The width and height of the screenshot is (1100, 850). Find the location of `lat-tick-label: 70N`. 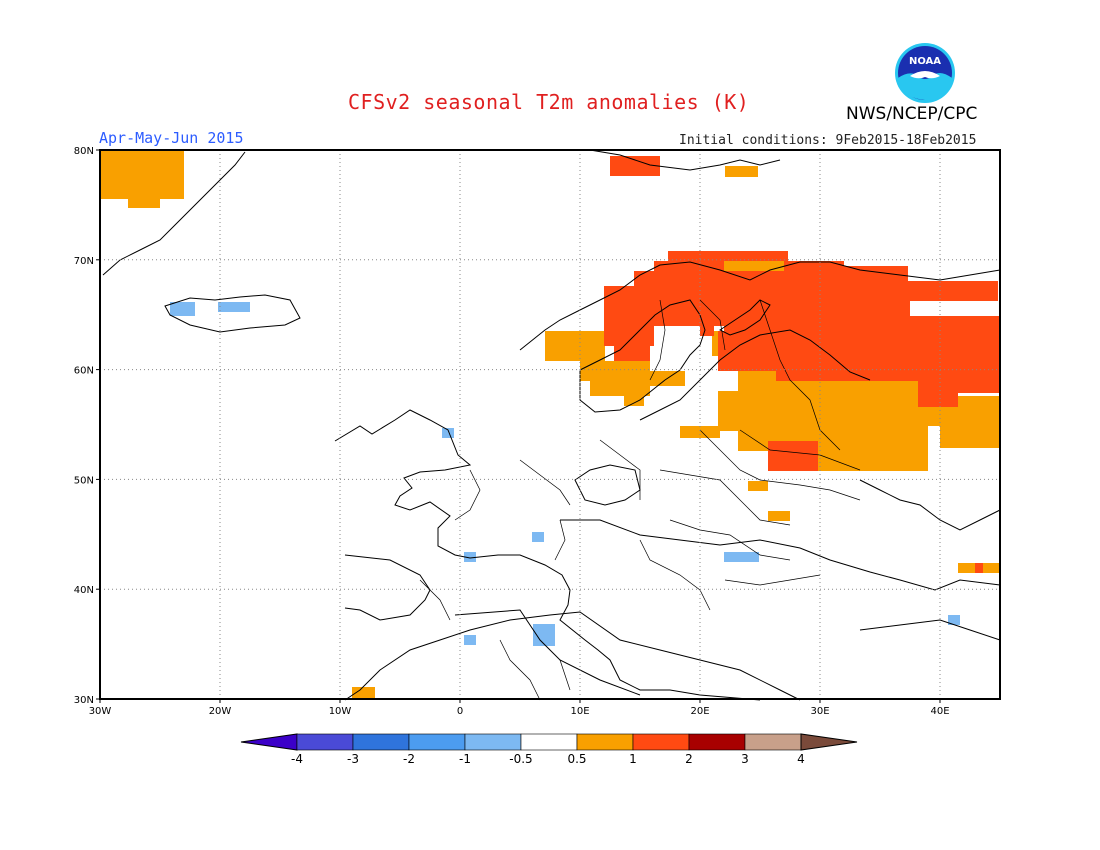

lat-tick-label: 70N is located at coordinates (84, 261).